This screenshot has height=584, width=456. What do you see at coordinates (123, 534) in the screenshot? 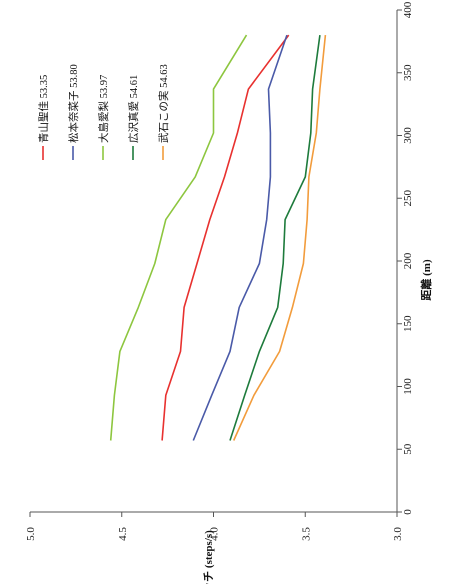
I see `y-tick-label: 4.5` at bounding box center [123, 534].